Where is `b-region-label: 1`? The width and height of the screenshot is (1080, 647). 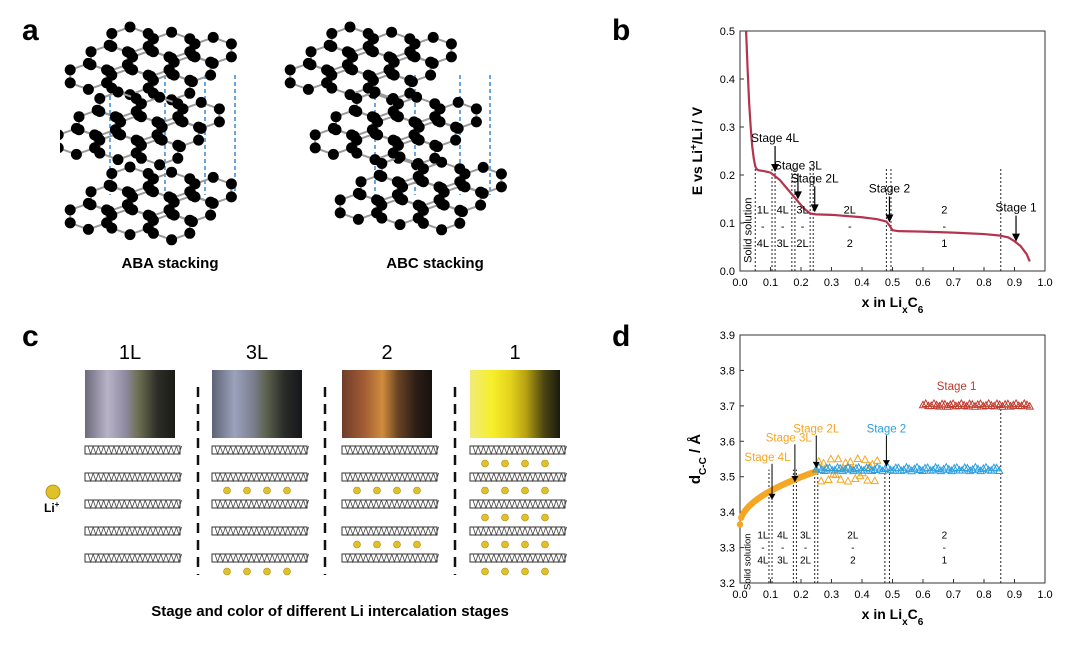
b-region-label: 1 is located at coordinates (944, 244).